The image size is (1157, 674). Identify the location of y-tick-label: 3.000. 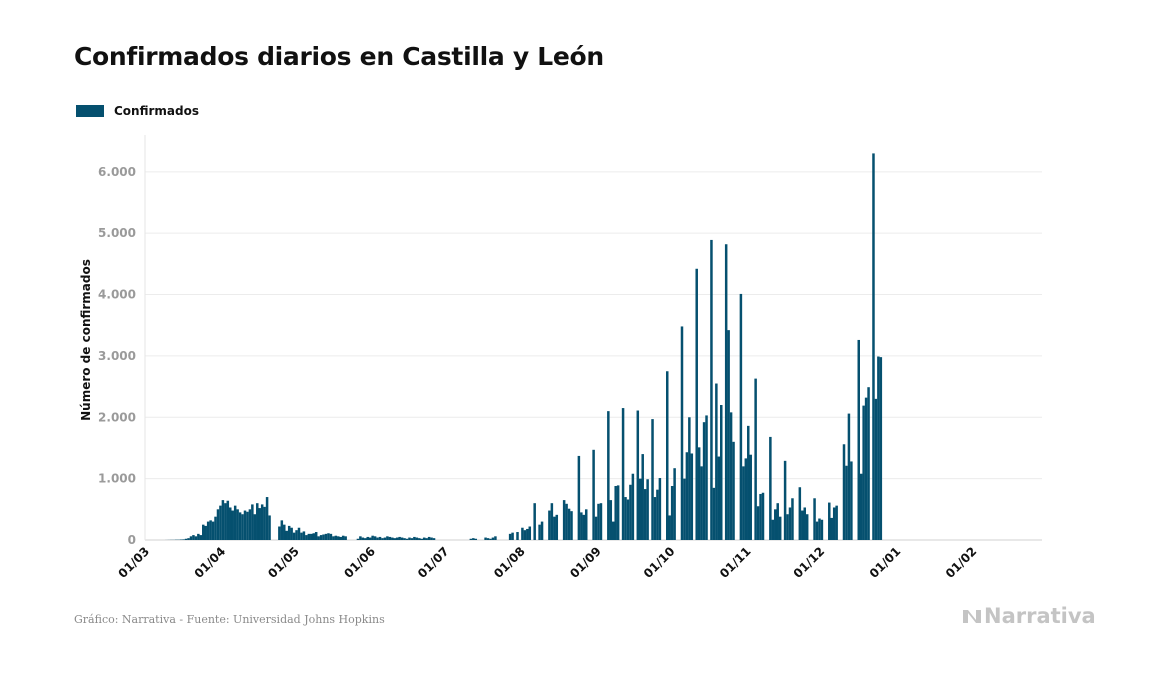
(117, 356).